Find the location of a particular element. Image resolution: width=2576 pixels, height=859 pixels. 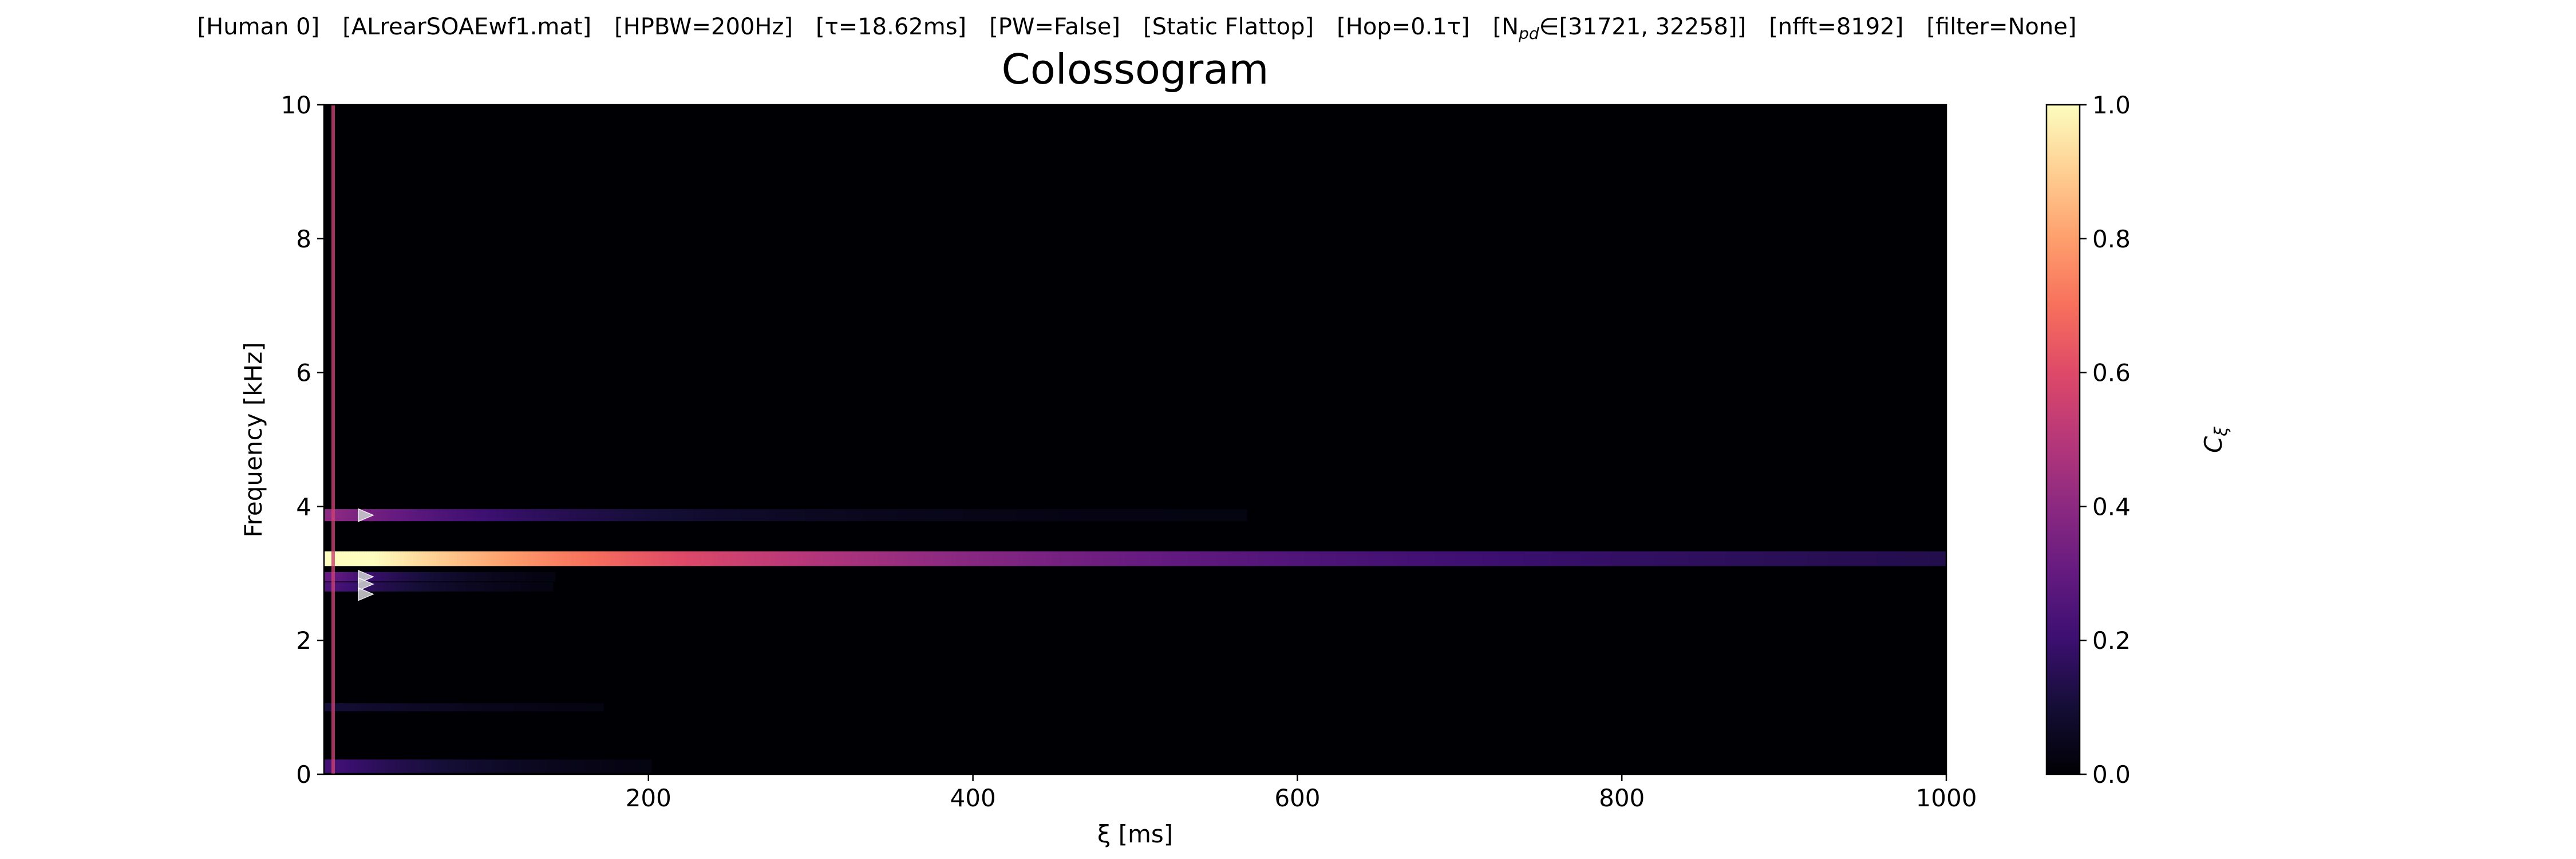

x-axis: 200 400 600 800 1000 is located at coordinates (1301, 793).